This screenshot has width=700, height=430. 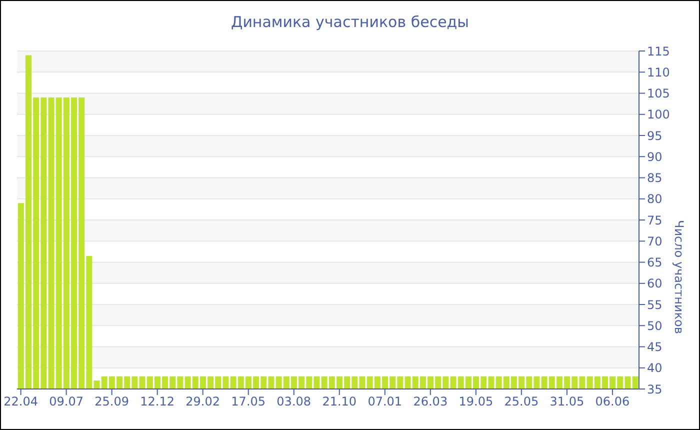 What do you see at coordinates (654, 389) in the screenshot?
I see `y-tick-label: 35` at bounding box center [654, 389].